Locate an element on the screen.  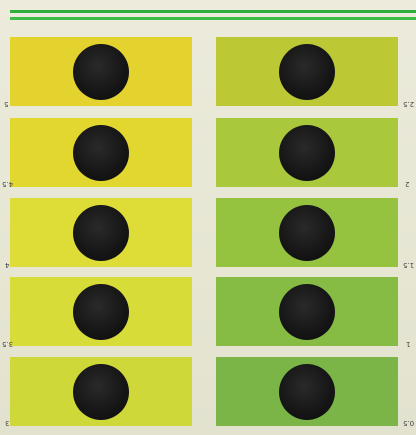
swatch-label: 2.5 is located at coordinates (409, 104).